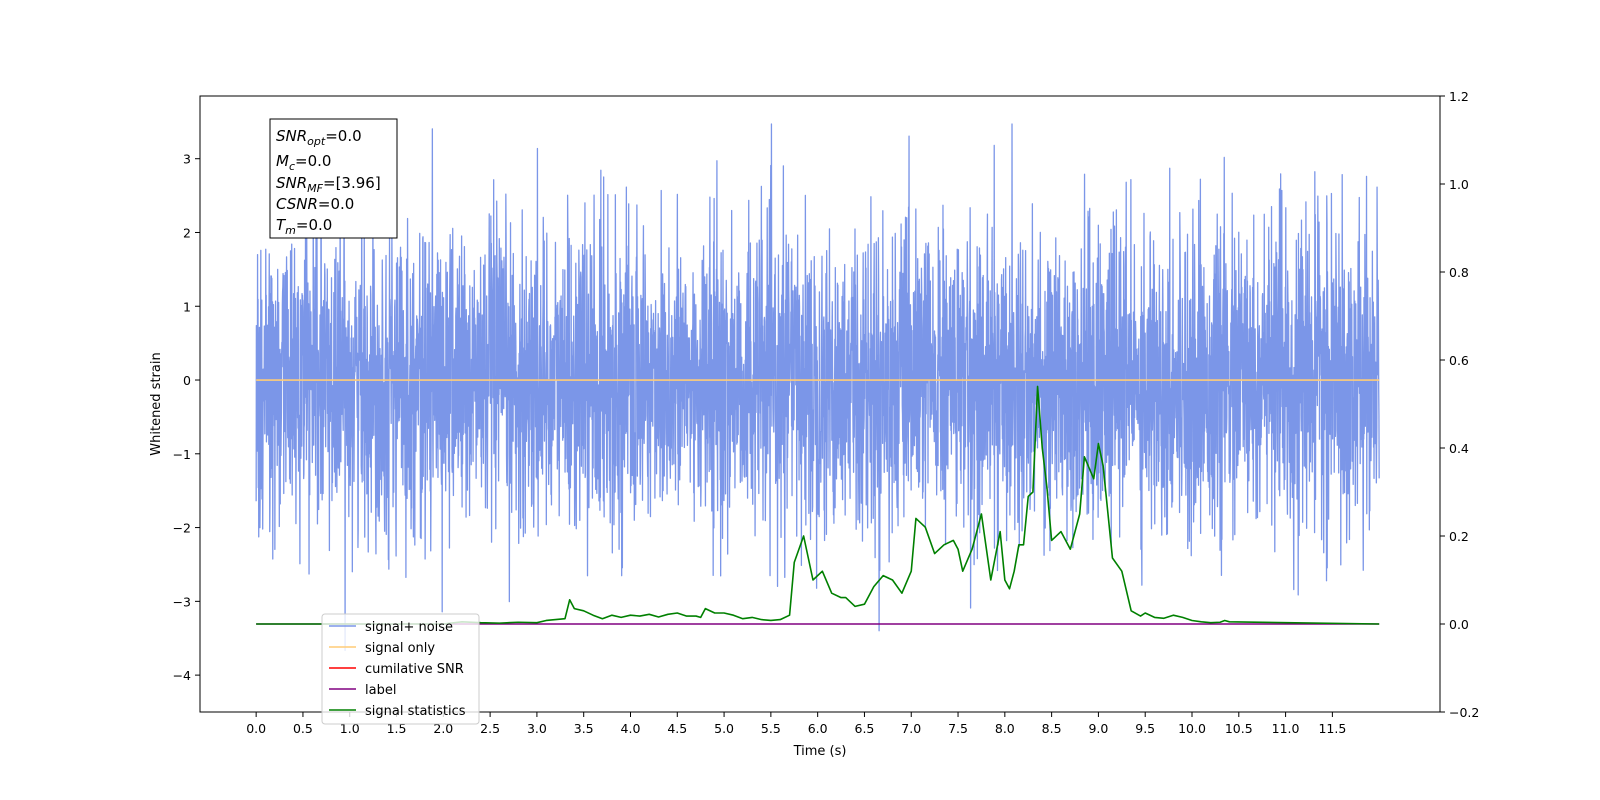  Describe the element at coordinates (350, 728) in the screenshot. I see `x-tick-label: 1.0` at that location.